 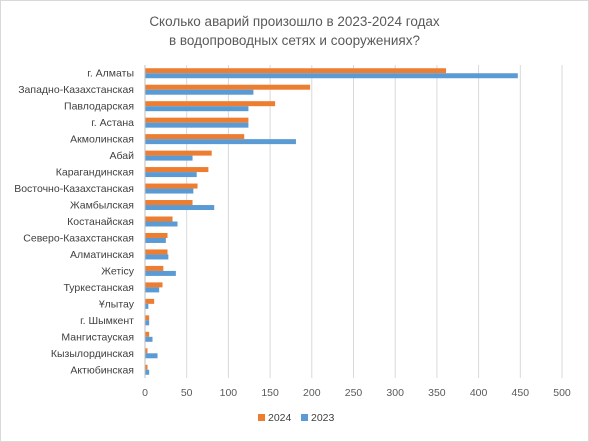 I want to click on chart-title-line-2: в водопроводных сетях и сооружениях?, so click(x=294, y=40).